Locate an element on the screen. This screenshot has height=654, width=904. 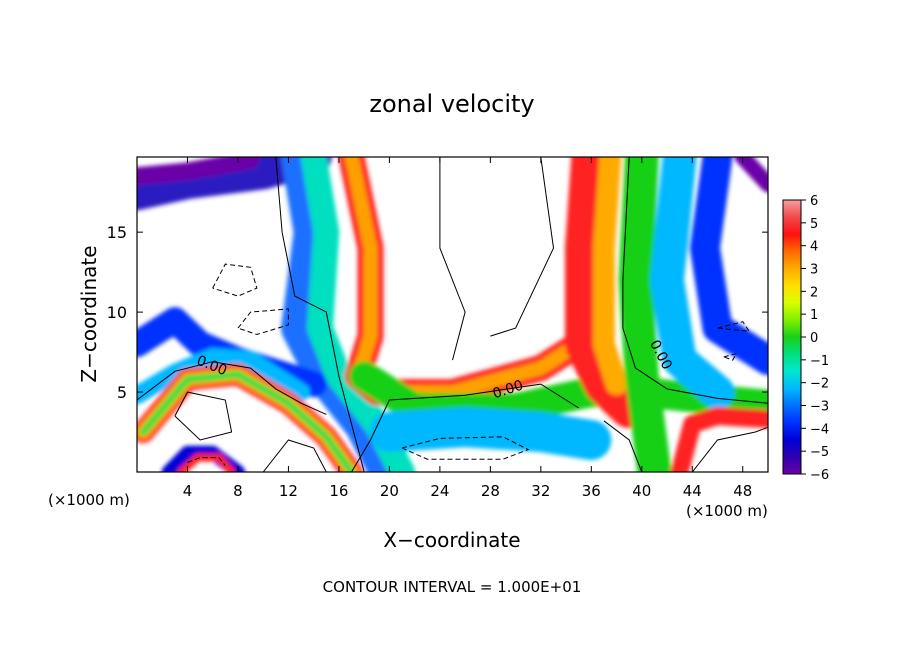
colorbar-tick-label: 5 is located at coordinates (814, 224).